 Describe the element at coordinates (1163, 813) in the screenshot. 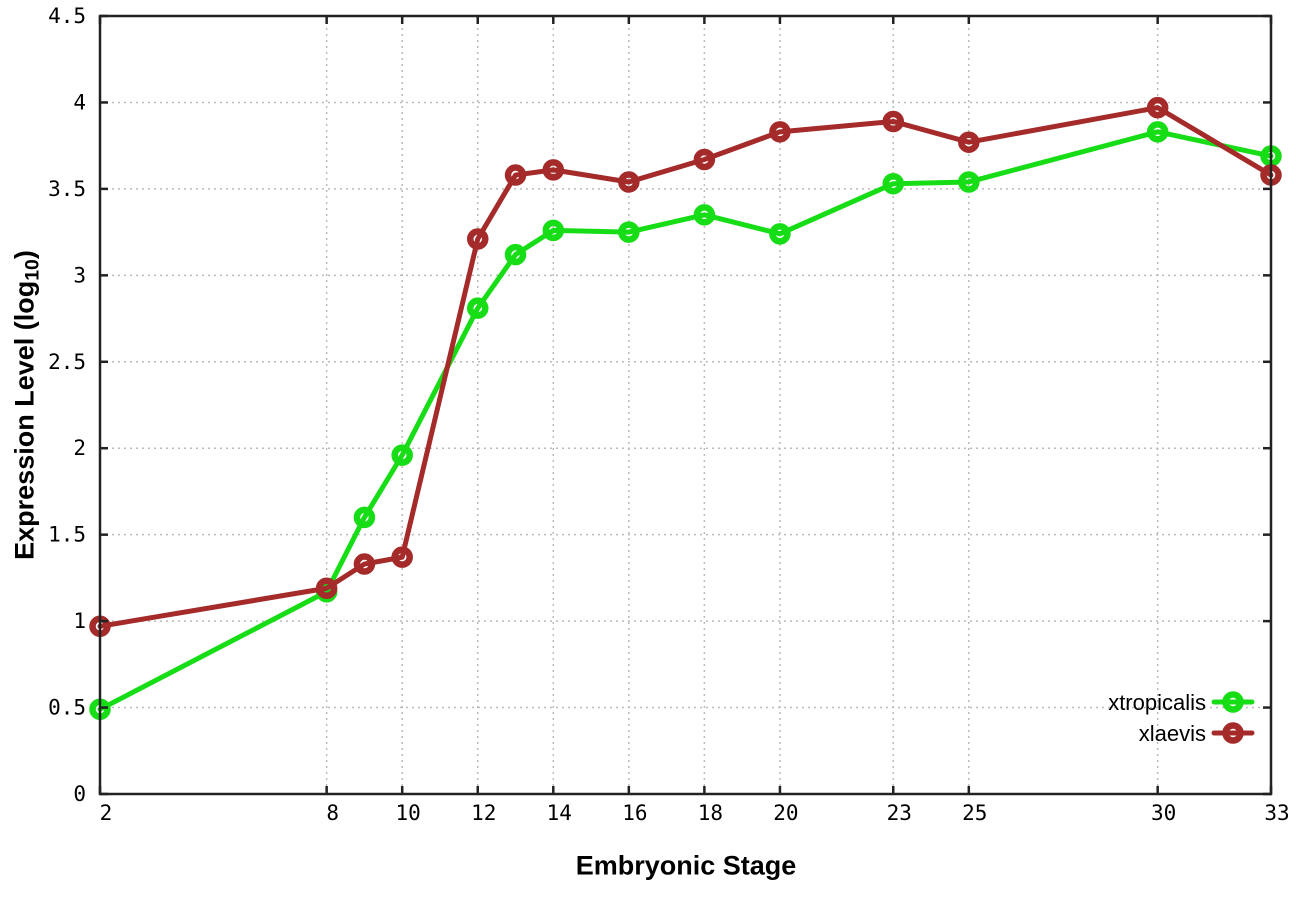

I see `x-tick-label: 30` at that location.